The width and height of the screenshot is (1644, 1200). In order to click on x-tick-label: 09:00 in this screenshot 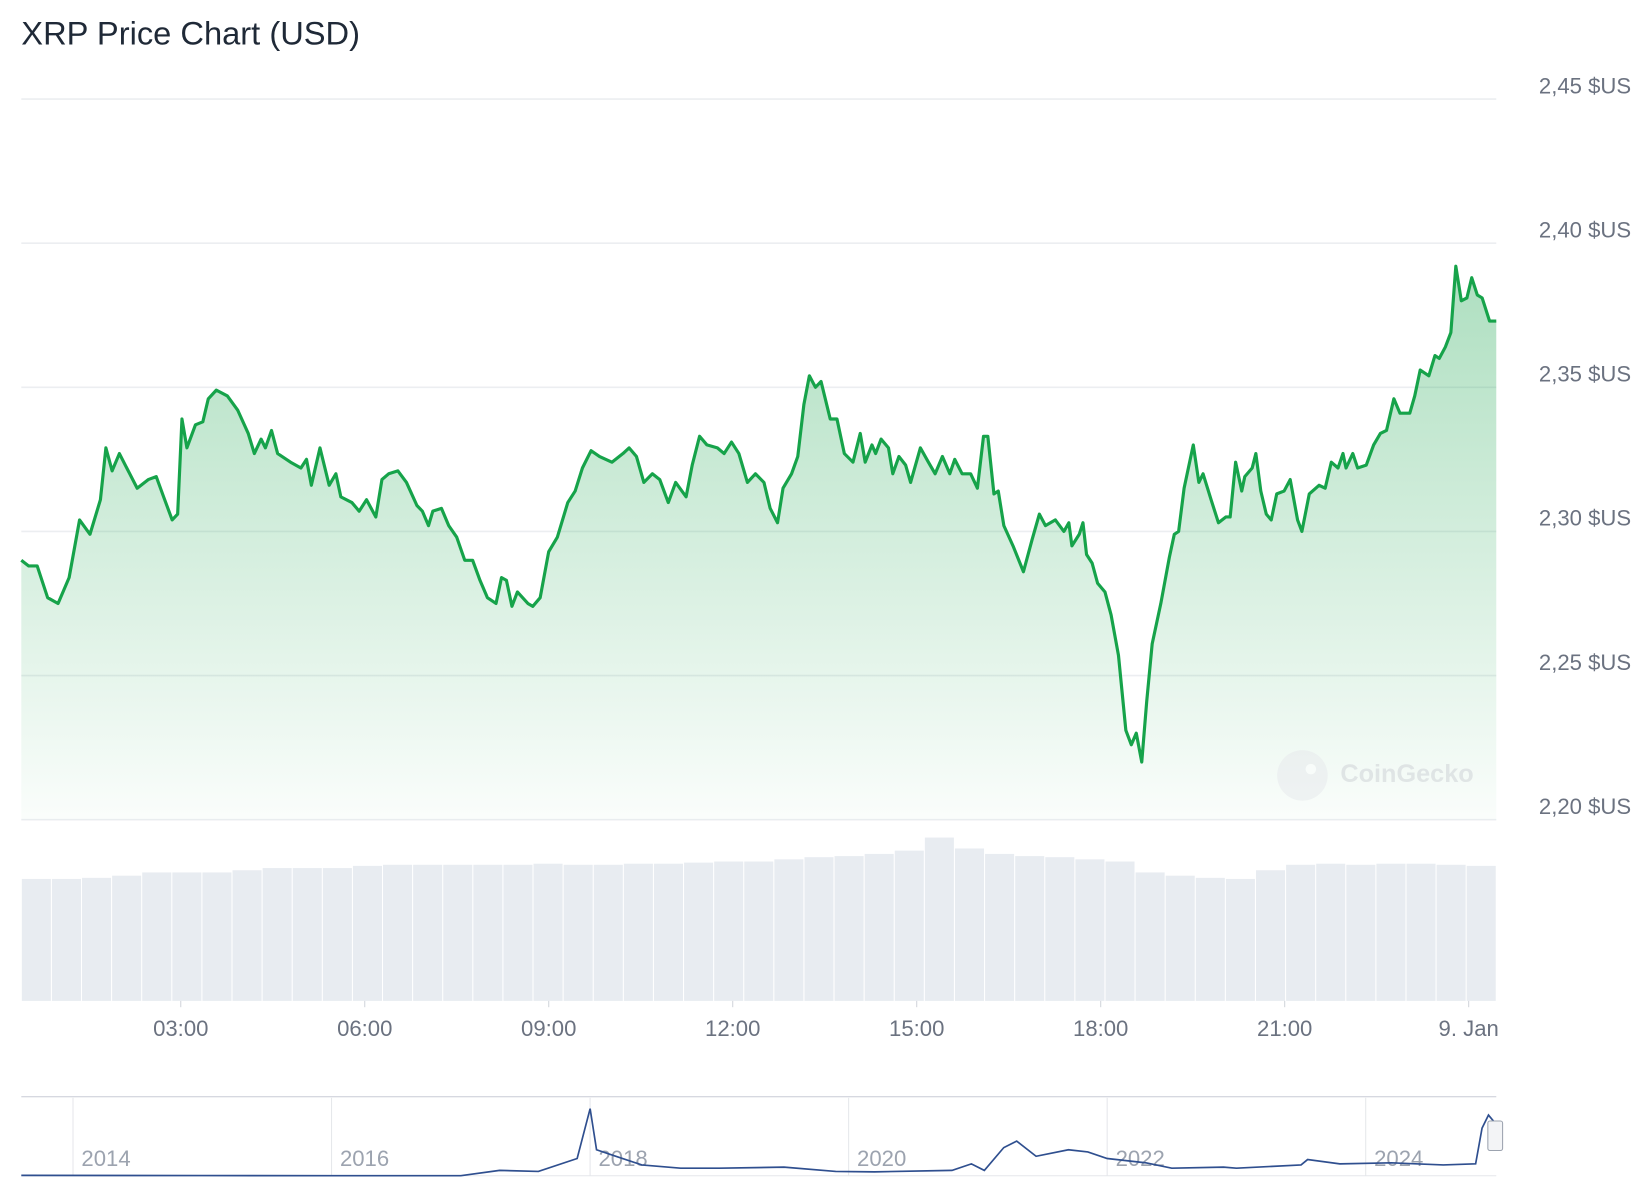, I will do `click(548, 1028)`.